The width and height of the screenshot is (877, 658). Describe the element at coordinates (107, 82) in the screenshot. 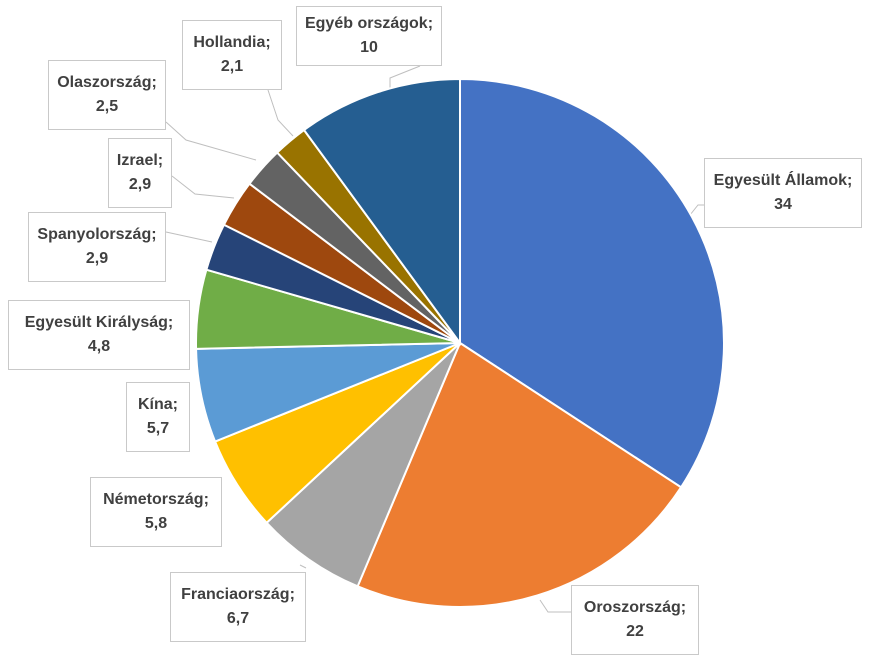

I see `data-label-category: Olaszország;` at that location.